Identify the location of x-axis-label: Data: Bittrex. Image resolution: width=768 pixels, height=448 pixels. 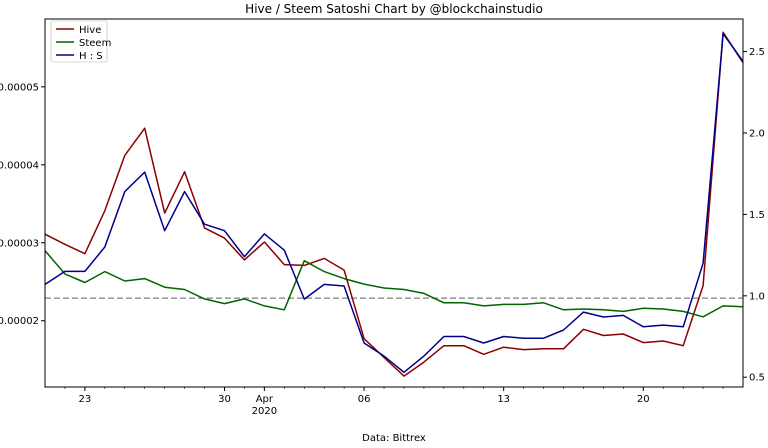
(394, 438).